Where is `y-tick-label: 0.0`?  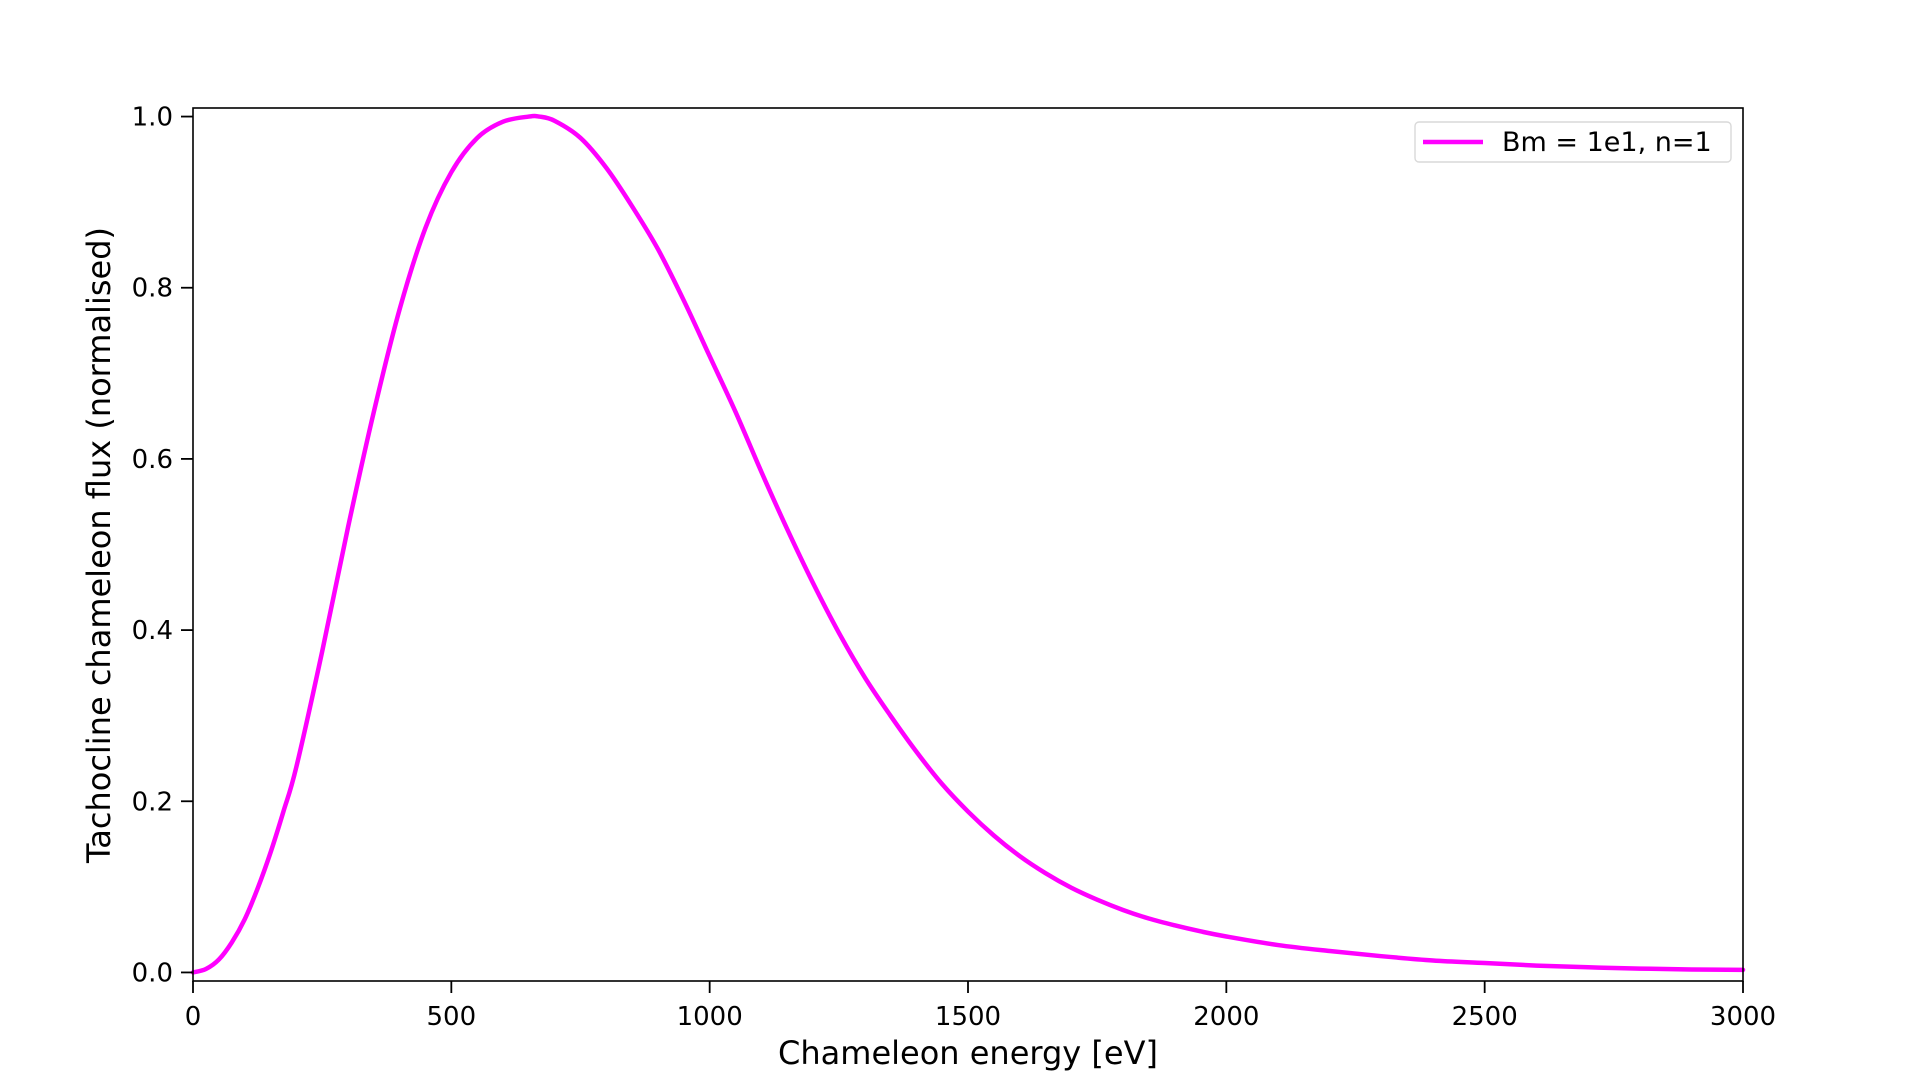
y-tick-label: 0.0 is located at coordinates (152, 973).